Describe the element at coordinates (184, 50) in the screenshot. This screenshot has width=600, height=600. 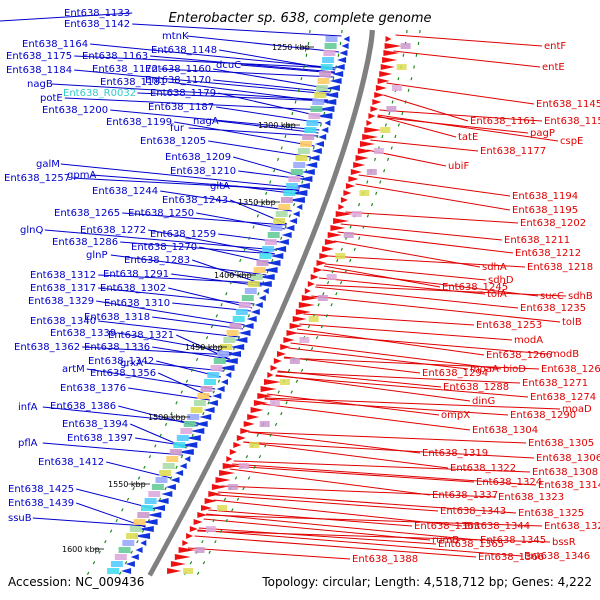
I see `gene-label-ent638-1148: Ent638_1148` at that location.